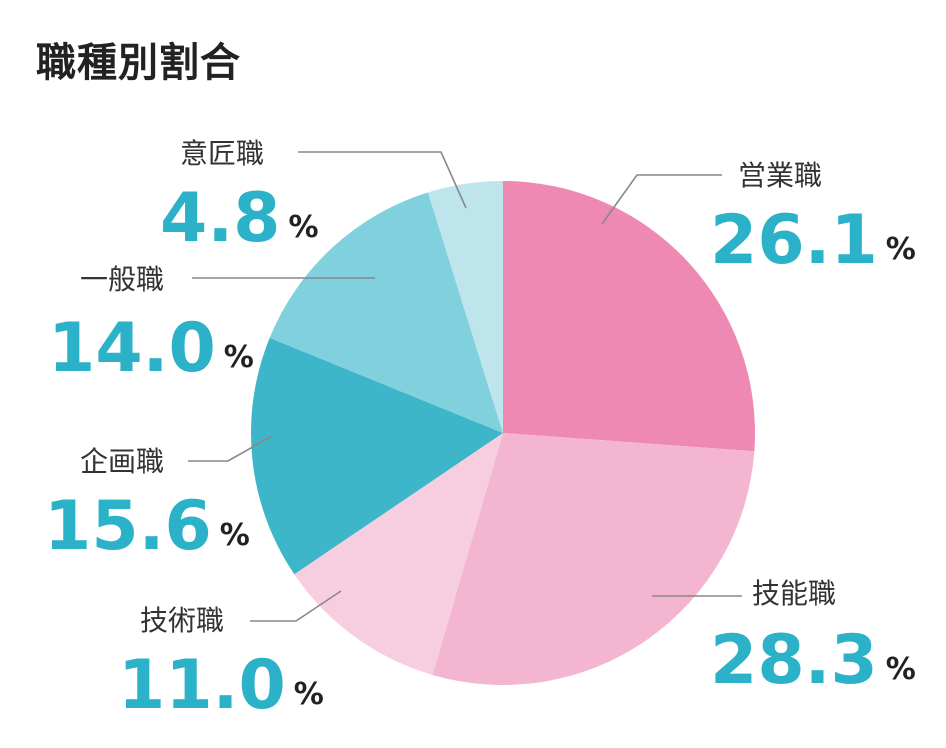  I want to click on slice-value-label-4: 14.0, so click(132, 348).